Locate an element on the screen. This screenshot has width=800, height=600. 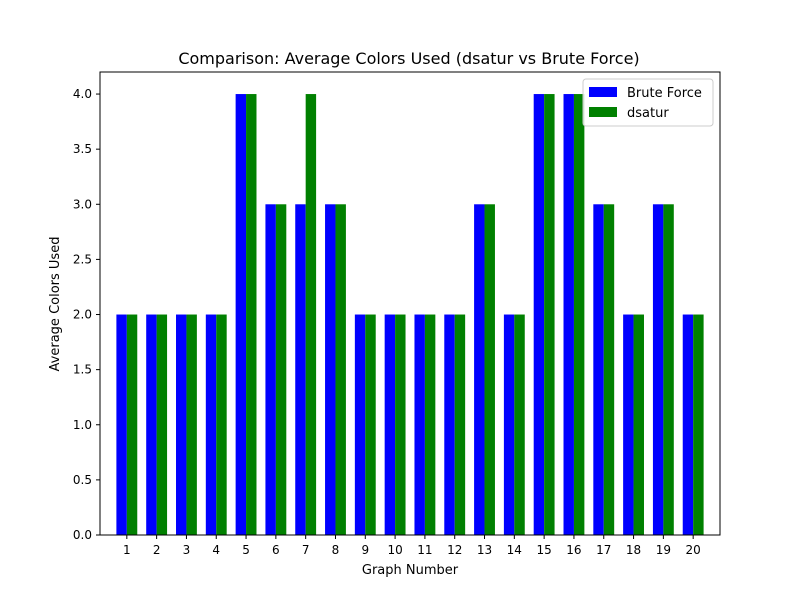
x-axis-label: Graph Number is located at coordinates (410, 570).